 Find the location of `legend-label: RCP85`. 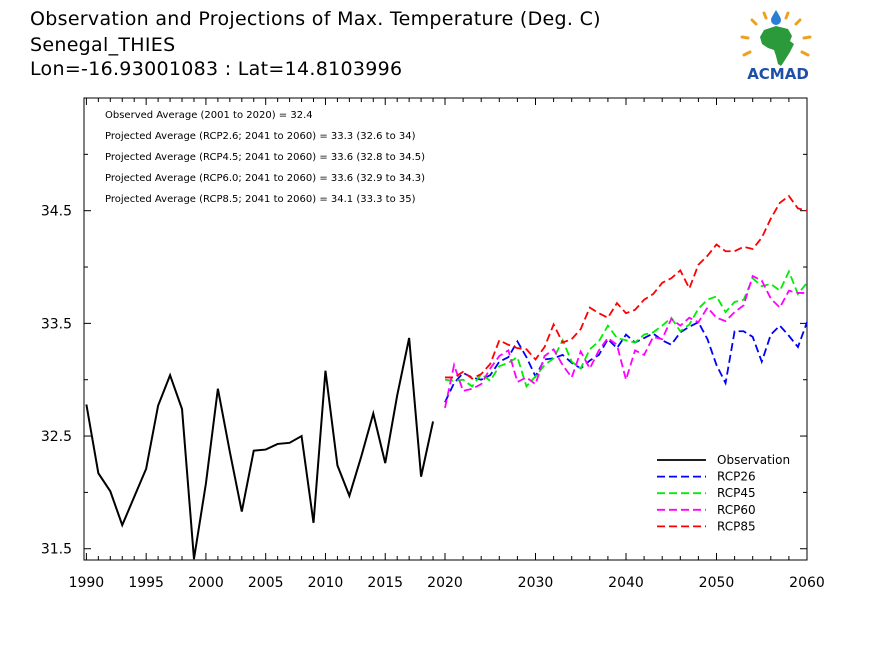

legend-label: RCP85 is located at coordinates (736, 526).